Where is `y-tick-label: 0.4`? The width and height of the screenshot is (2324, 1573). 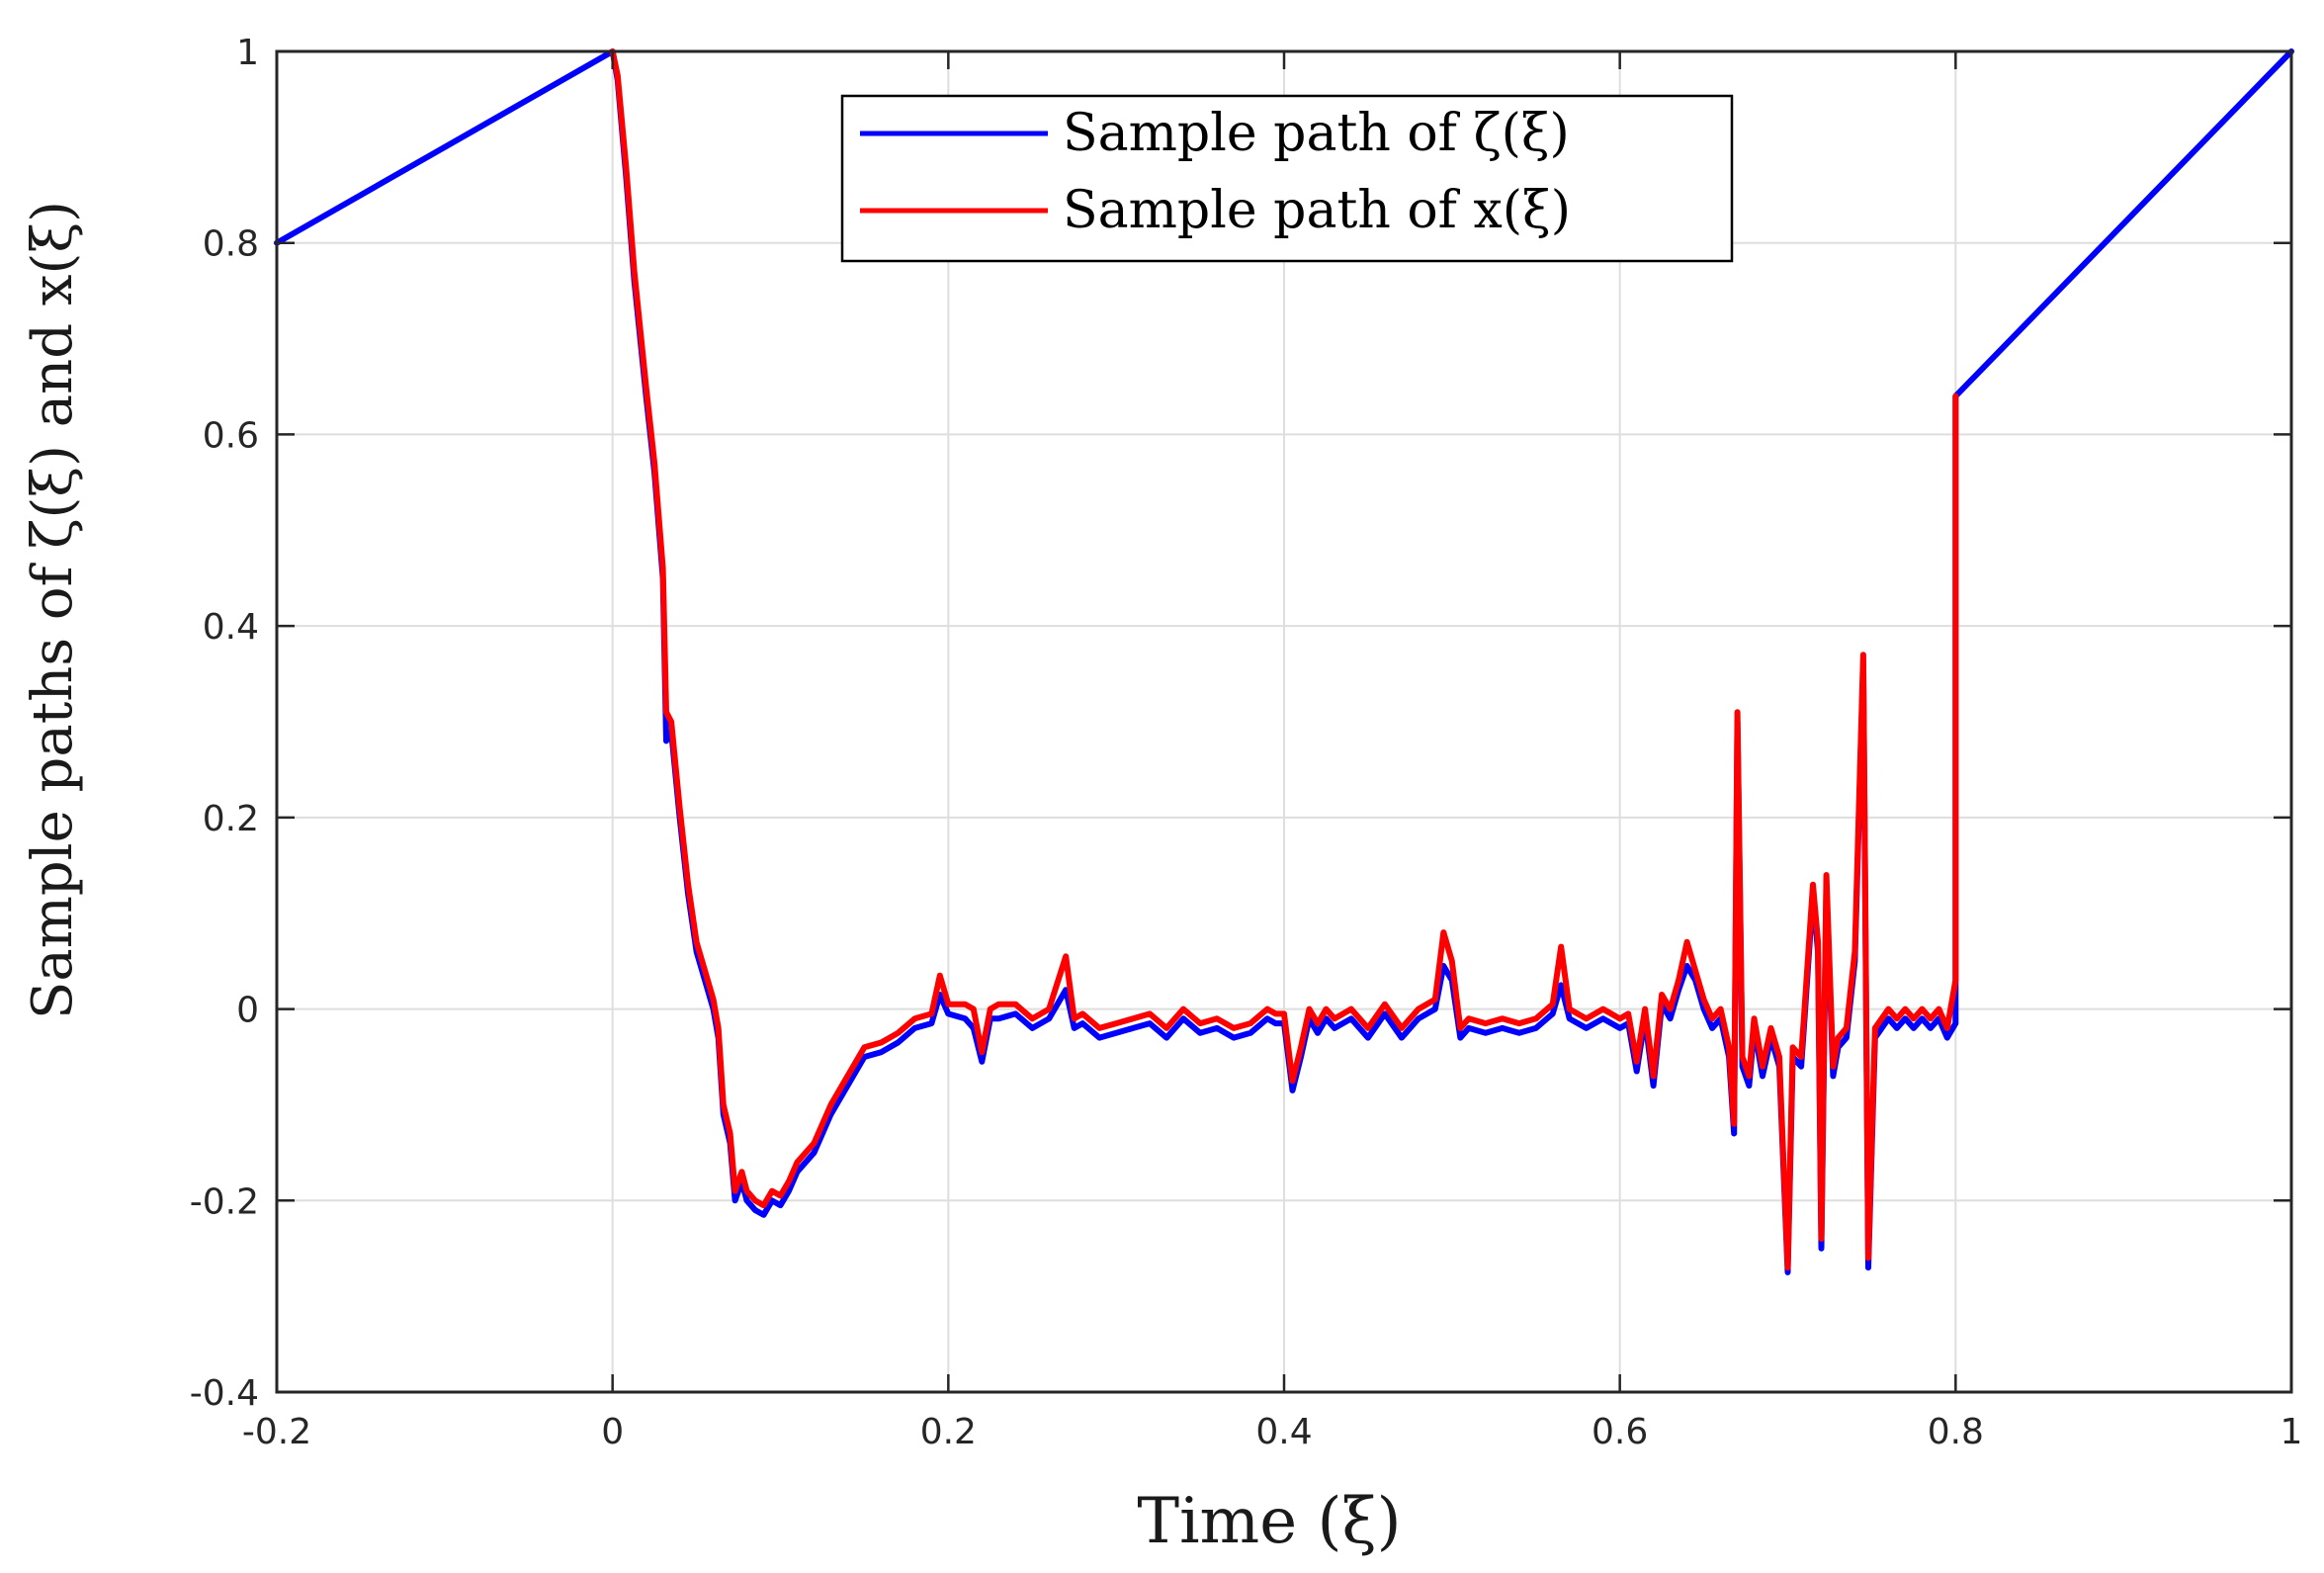 y-tick-label: 0.4 is located at coordinates (231, 627).